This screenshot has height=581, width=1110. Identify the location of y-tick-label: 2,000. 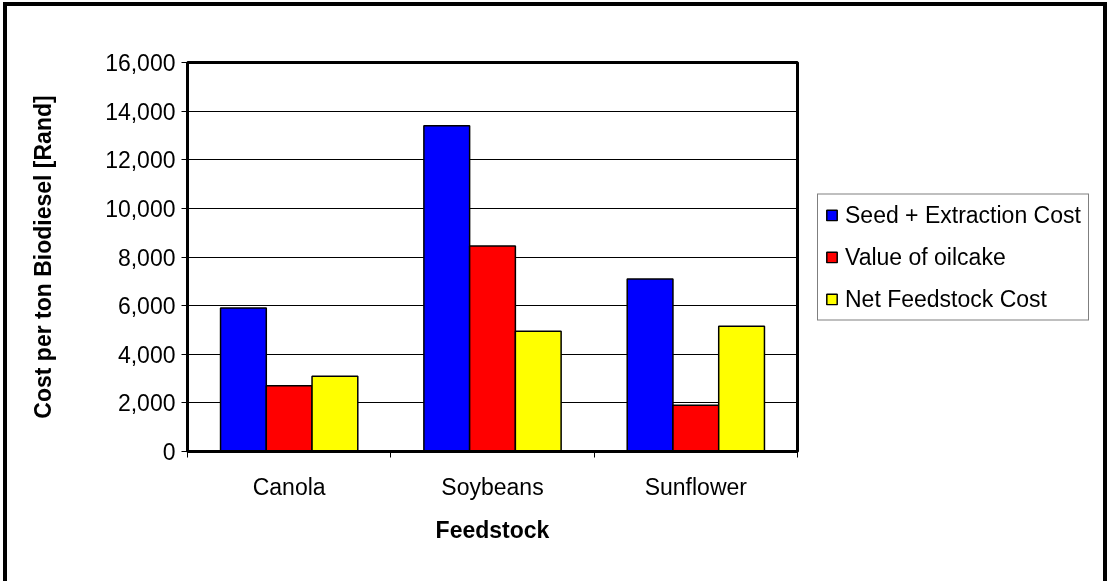
(146, 403).